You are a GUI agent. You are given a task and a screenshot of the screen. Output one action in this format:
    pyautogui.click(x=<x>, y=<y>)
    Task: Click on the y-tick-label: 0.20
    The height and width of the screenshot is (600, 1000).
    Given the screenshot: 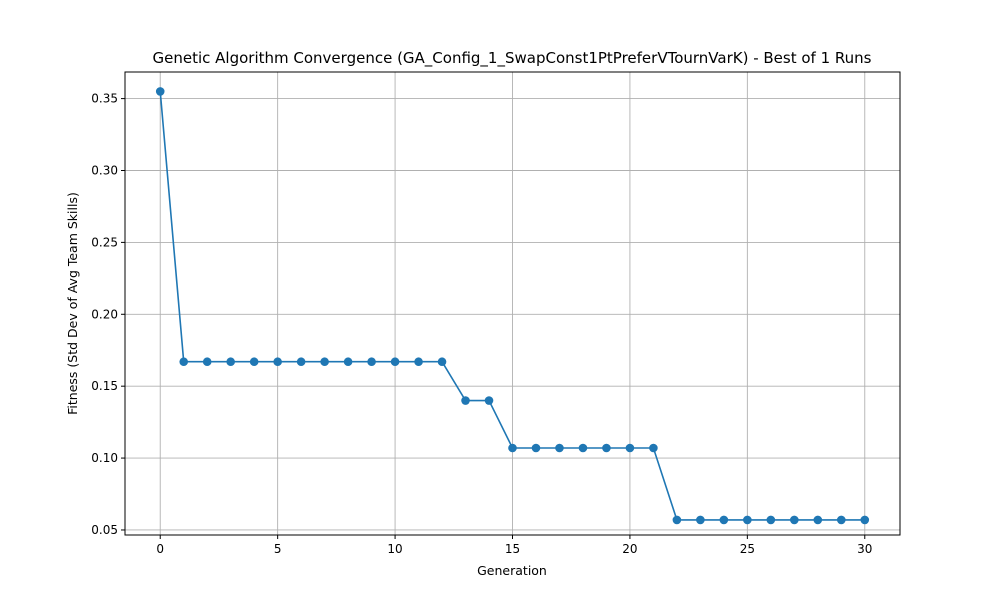 What is the action you would take?
    pyautogui.click(x=104, y=314)
    